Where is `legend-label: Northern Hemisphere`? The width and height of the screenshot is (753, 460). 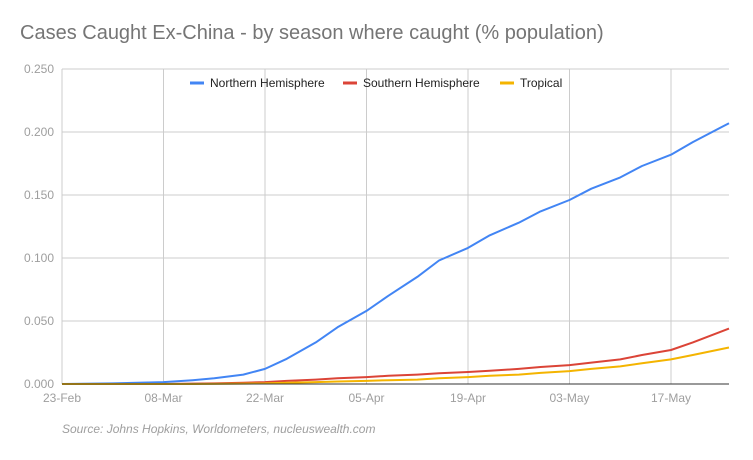 legend-label: Northern Hemisphere is located at coordinates (267, 83).